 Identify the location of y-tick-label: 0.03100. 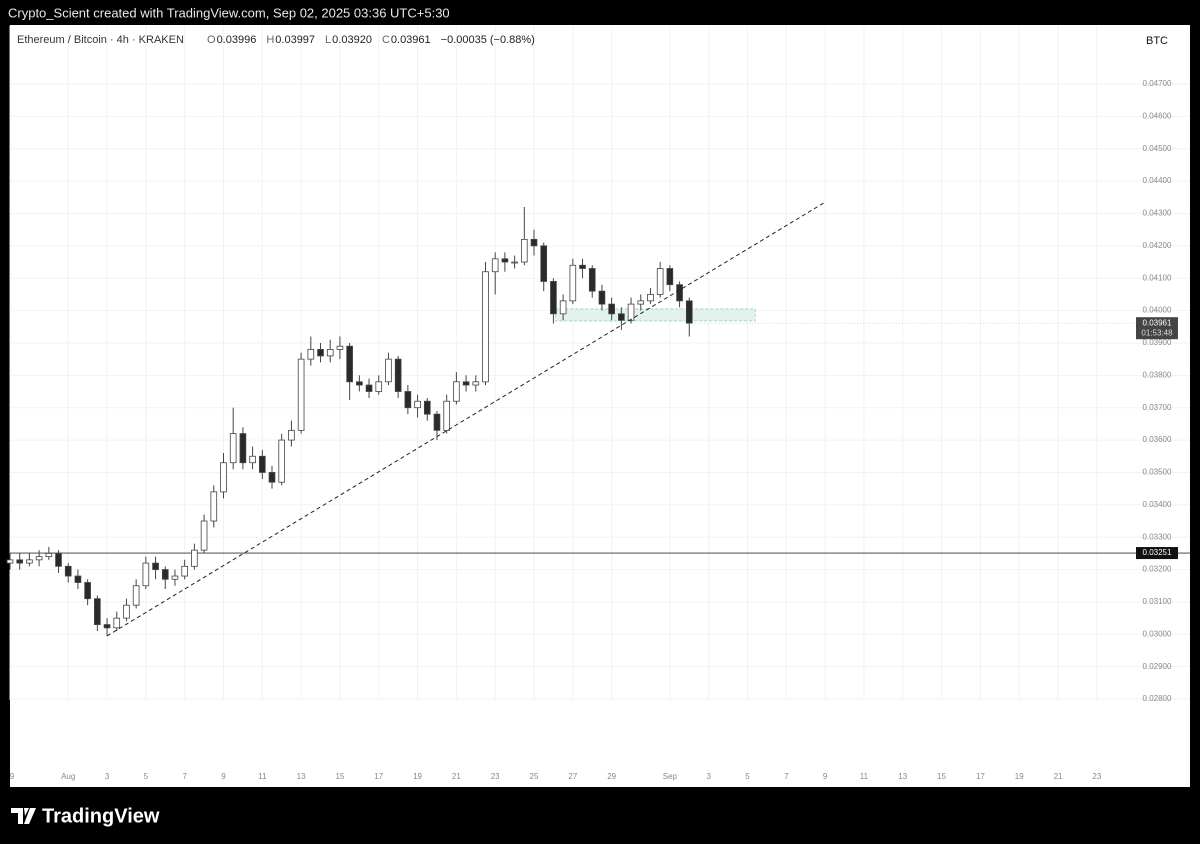
(1157, 601).